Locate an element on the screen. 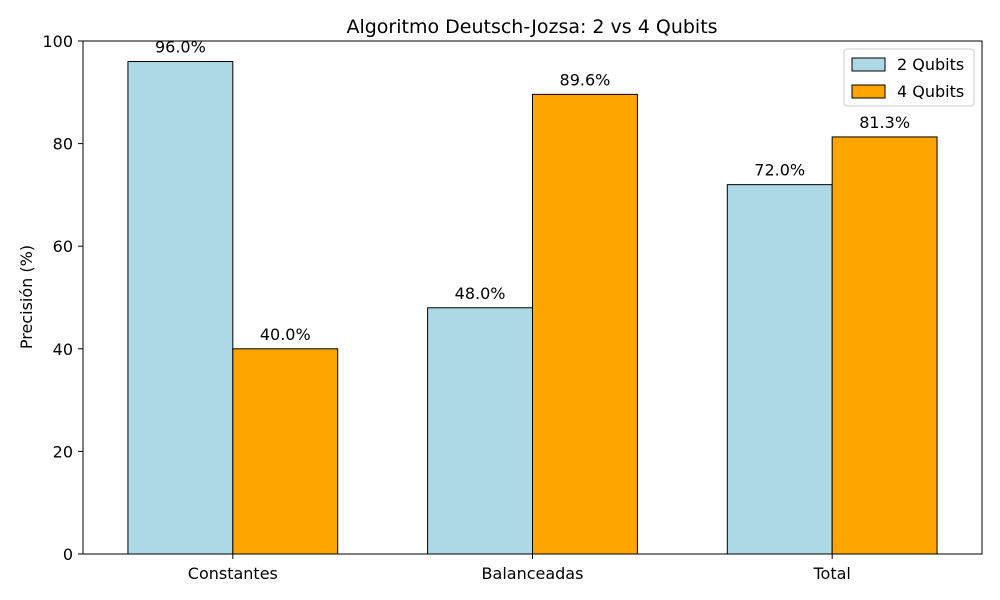  bar-4-qubits-balanceadas is located at coordinates (585, 324).